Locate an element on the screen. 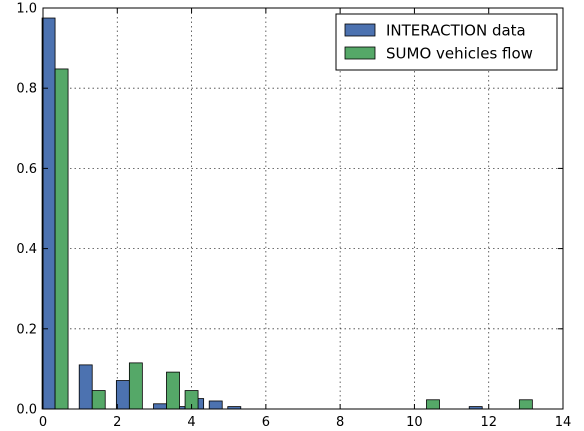 Image resolution: width=584 pixels, height=431 pixels. legend: INTERACTION data SUMO vehicles flow is located at coordinates (446, 42).